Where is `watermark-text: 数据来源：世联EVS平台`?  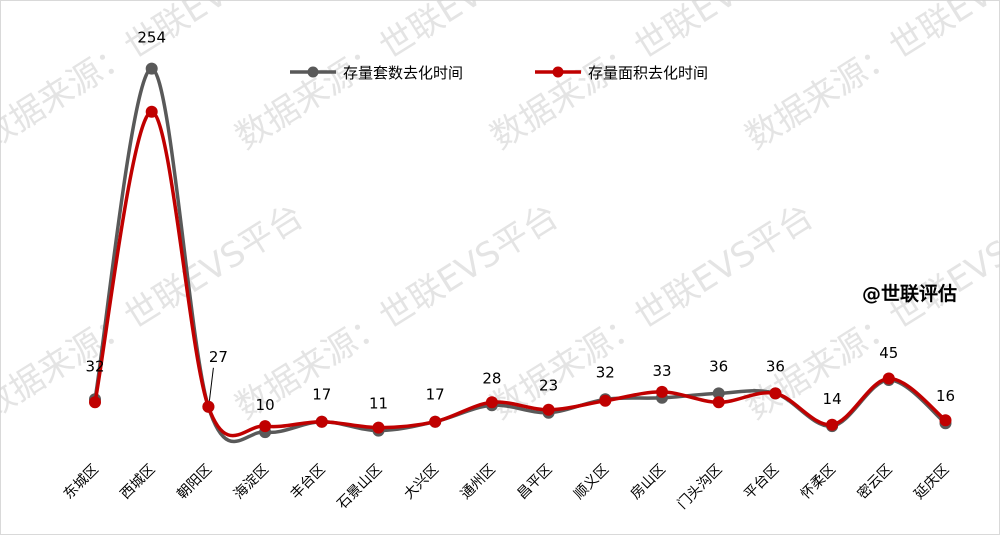
watermark-text: 数据来源：世联EVS平台 is located at coordinates (869, 79).